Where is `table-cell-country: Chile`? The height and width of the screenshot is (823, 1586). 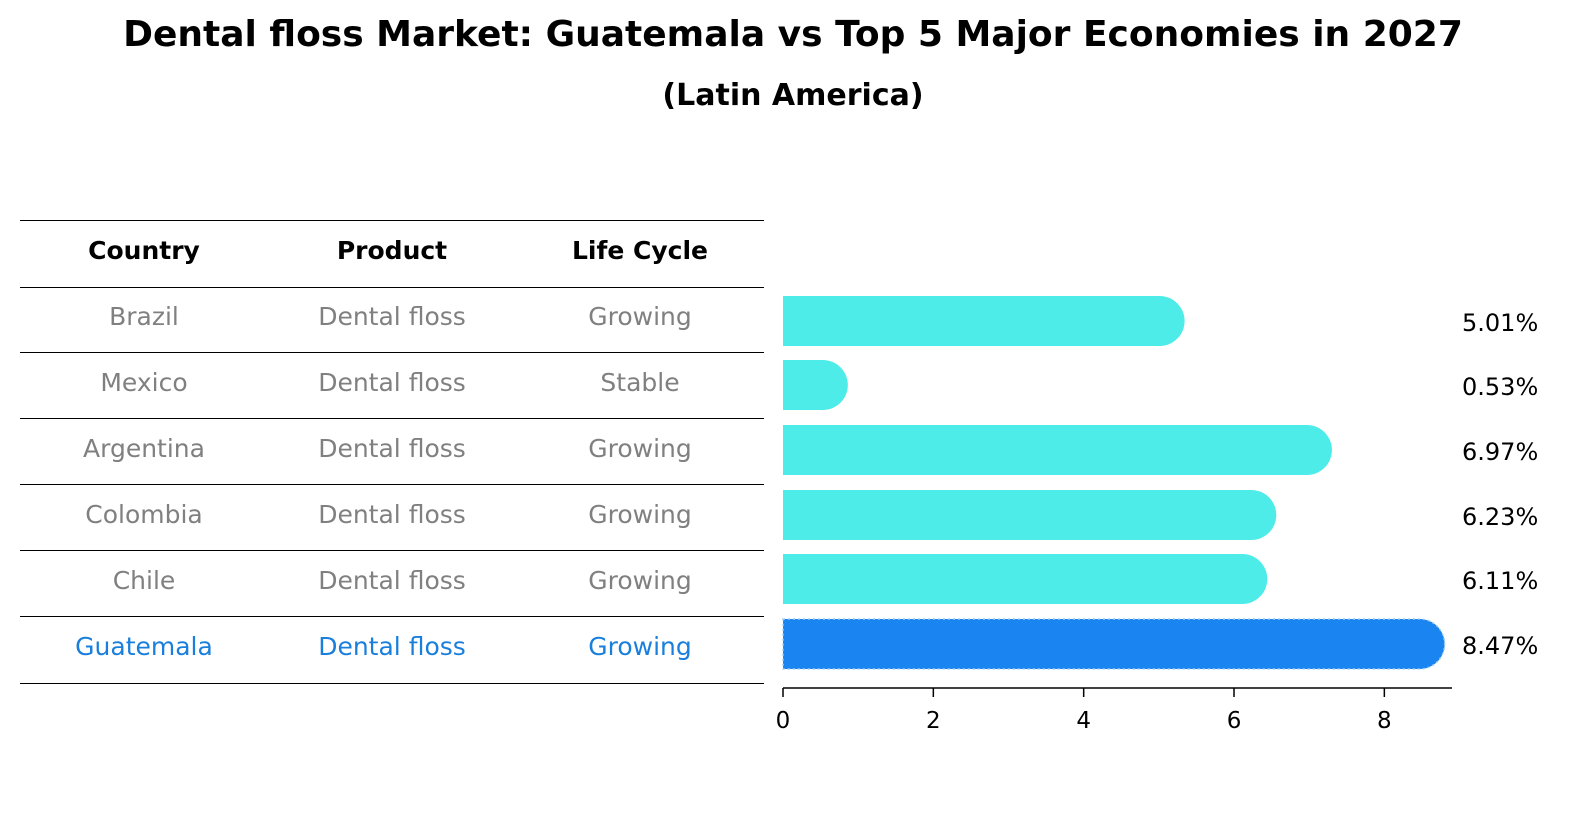 table-cell-country: Chile is located at coordinates (144, 580).